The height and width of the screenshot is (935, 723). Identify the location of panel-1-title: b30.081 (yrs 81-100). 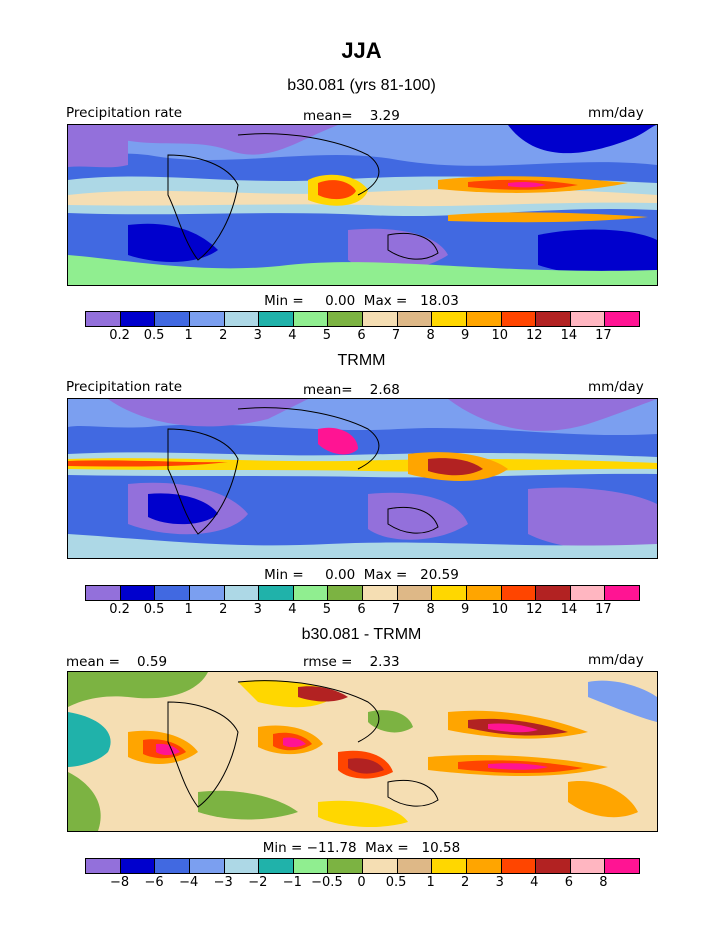
(361, 85).